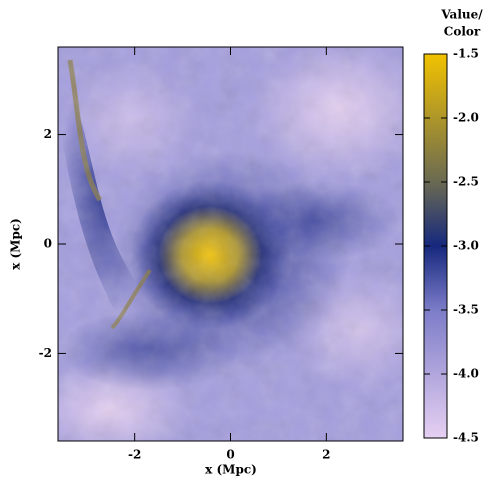 The image size is (500, 486). I want to click on colorbar-tick-label: -3.0, so click(466, 246).